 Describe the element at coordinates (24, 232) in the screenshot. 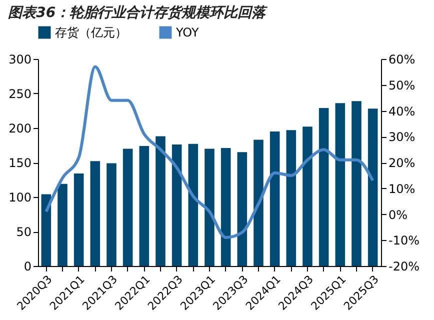

I see `y-tick-label: 50` at that location.